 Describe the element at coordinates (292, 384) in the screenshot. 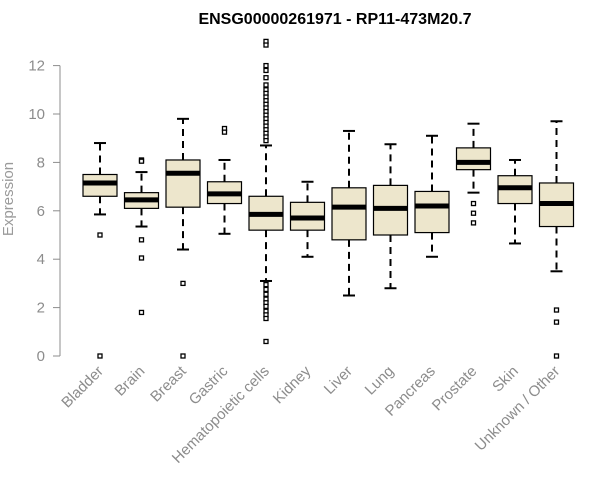

I see `x-tick-label: Kidney` at that location.